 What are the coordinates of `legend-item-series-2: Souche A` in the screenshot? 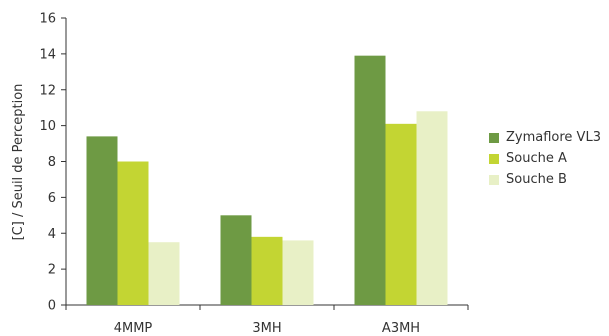 It's located at (548, 158).